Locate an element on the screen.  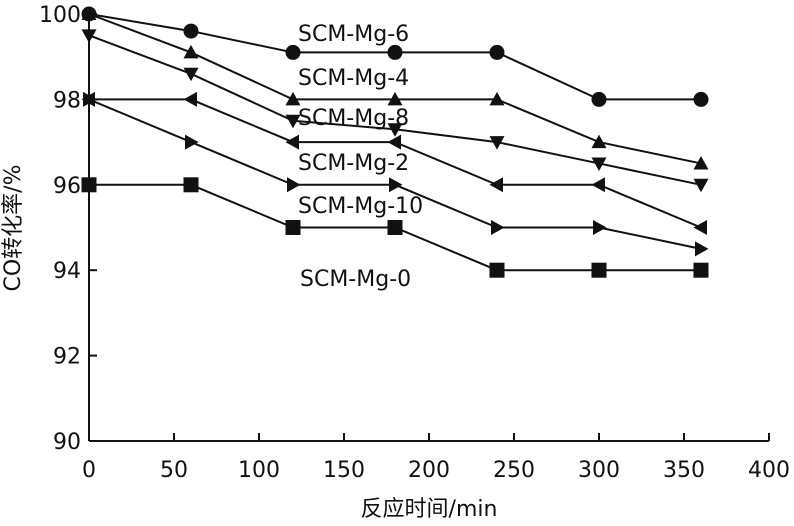
series-label: SCM-Mg-0 is located at coordinates (355, 279).